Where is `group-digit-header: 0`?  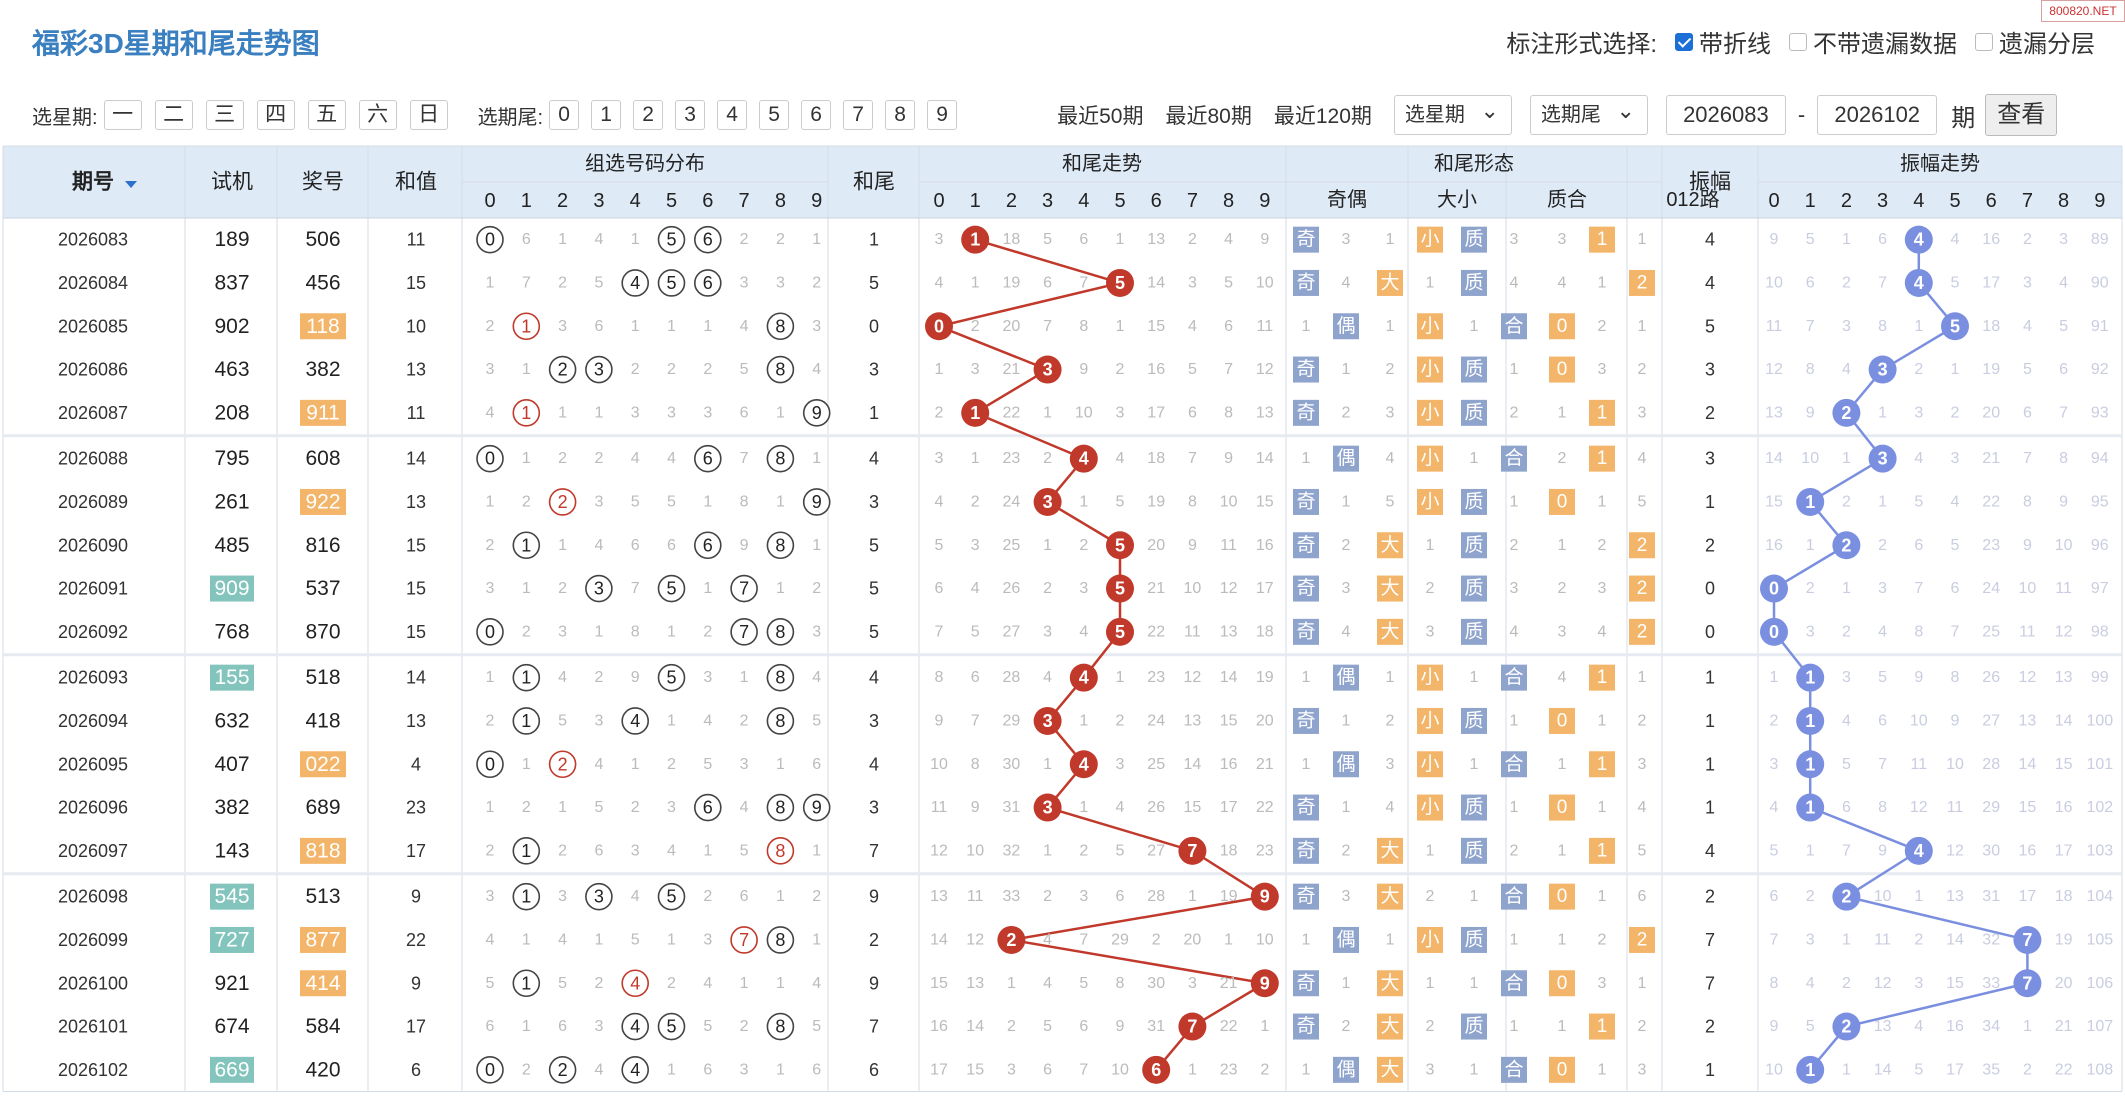
group-digit-header: 0 is located at coordinates (489, 201).